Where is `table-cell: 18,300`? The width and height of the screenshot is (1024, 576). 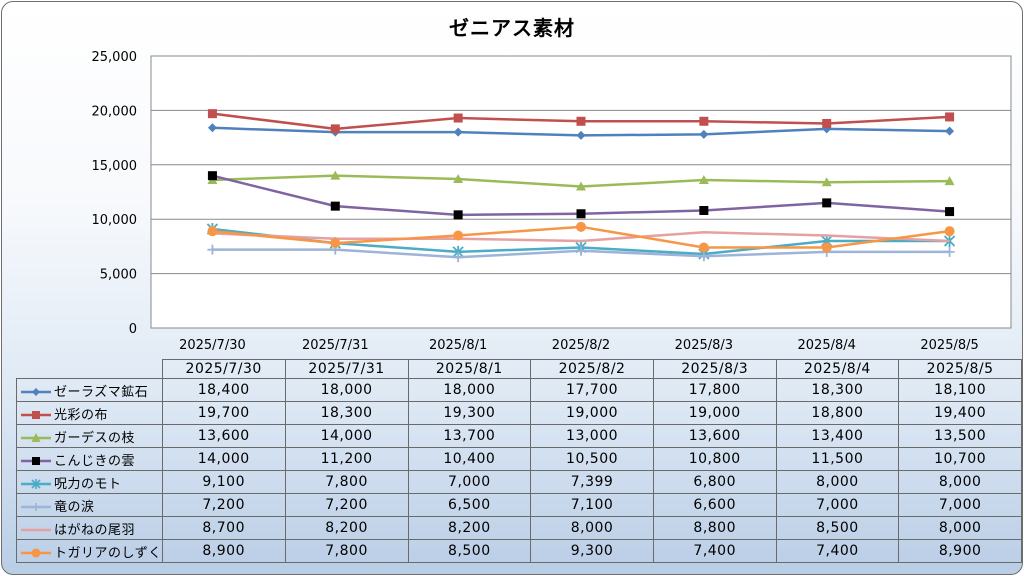 table-cell: 18,300 is located at coordinates (837, 390).